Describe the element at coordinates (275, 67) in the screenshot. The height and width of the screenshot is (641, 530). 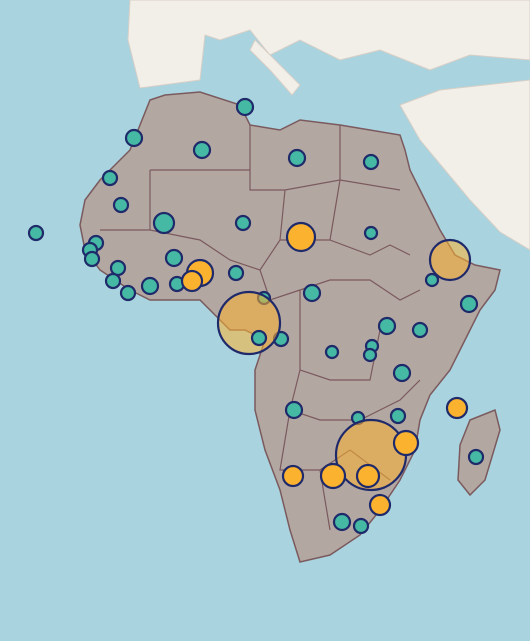
I see `italy` at that location.